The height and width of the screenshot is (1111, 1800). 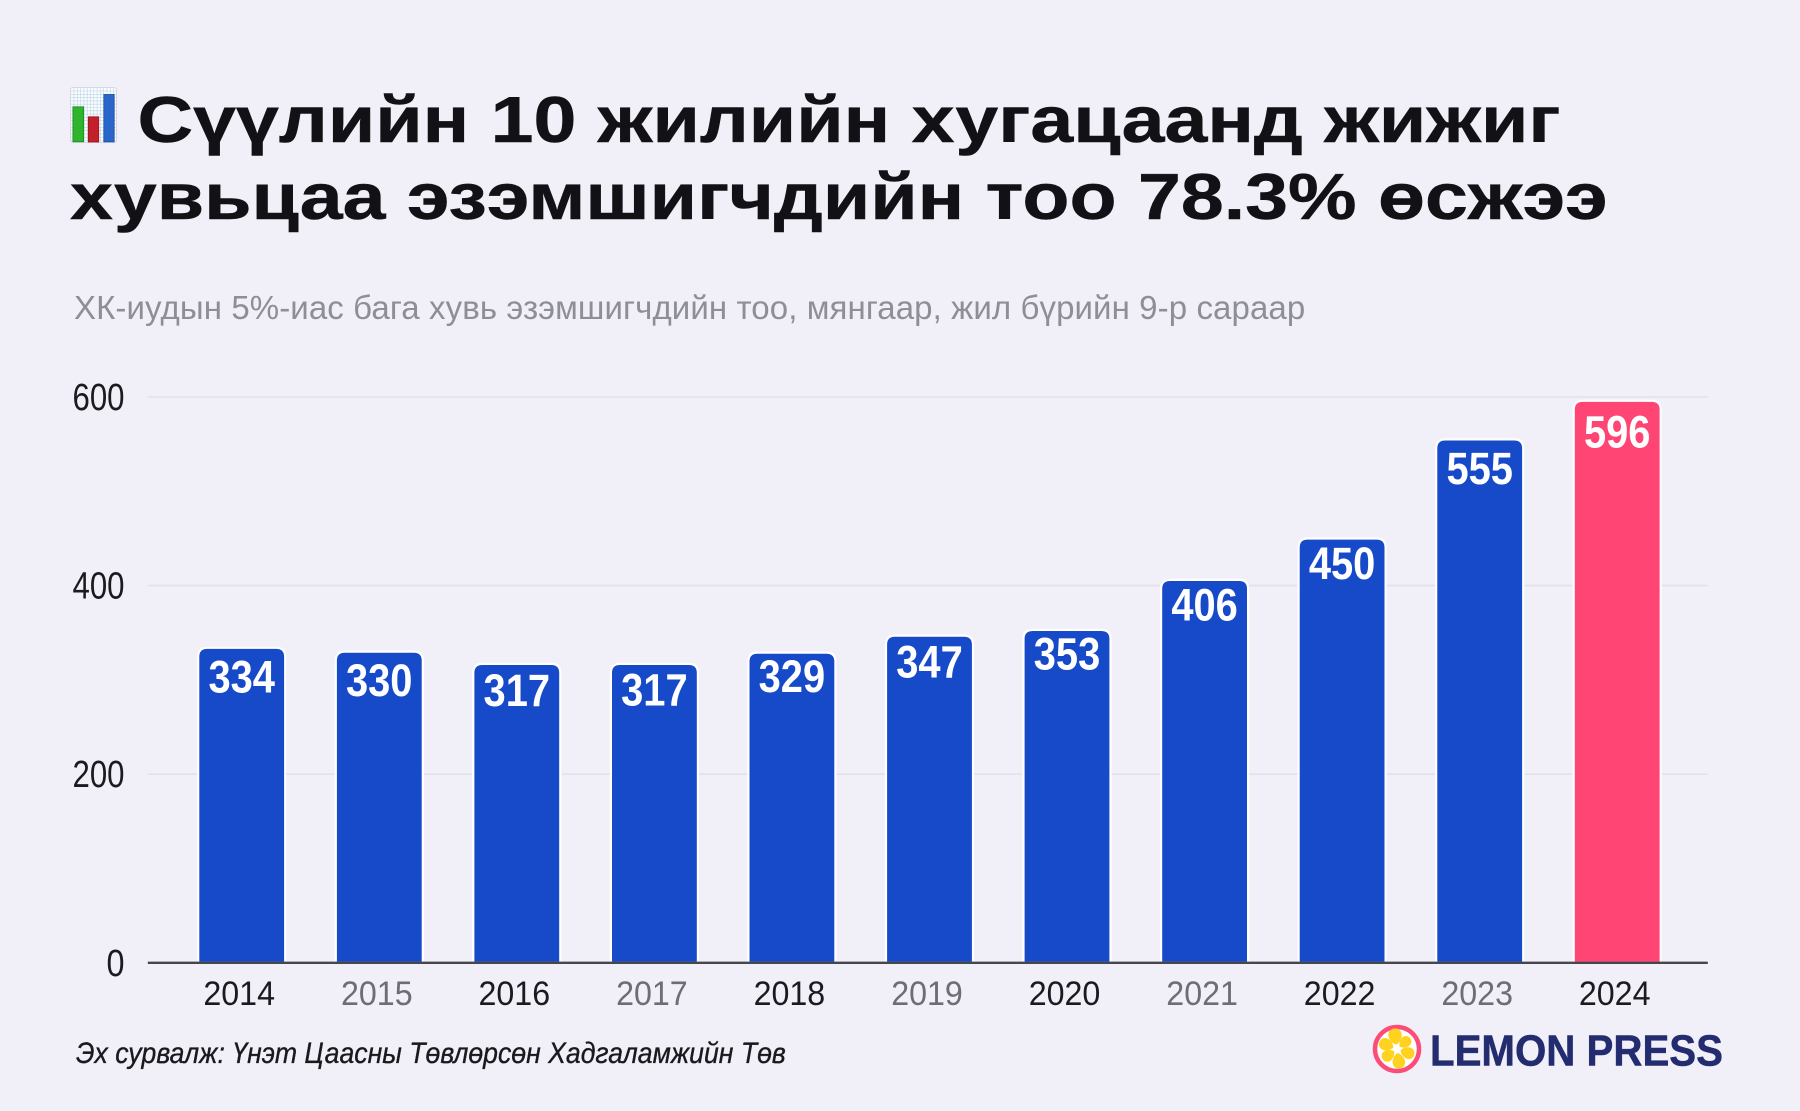 I want to click on svg-text: 400, so click(x=99, y=587).